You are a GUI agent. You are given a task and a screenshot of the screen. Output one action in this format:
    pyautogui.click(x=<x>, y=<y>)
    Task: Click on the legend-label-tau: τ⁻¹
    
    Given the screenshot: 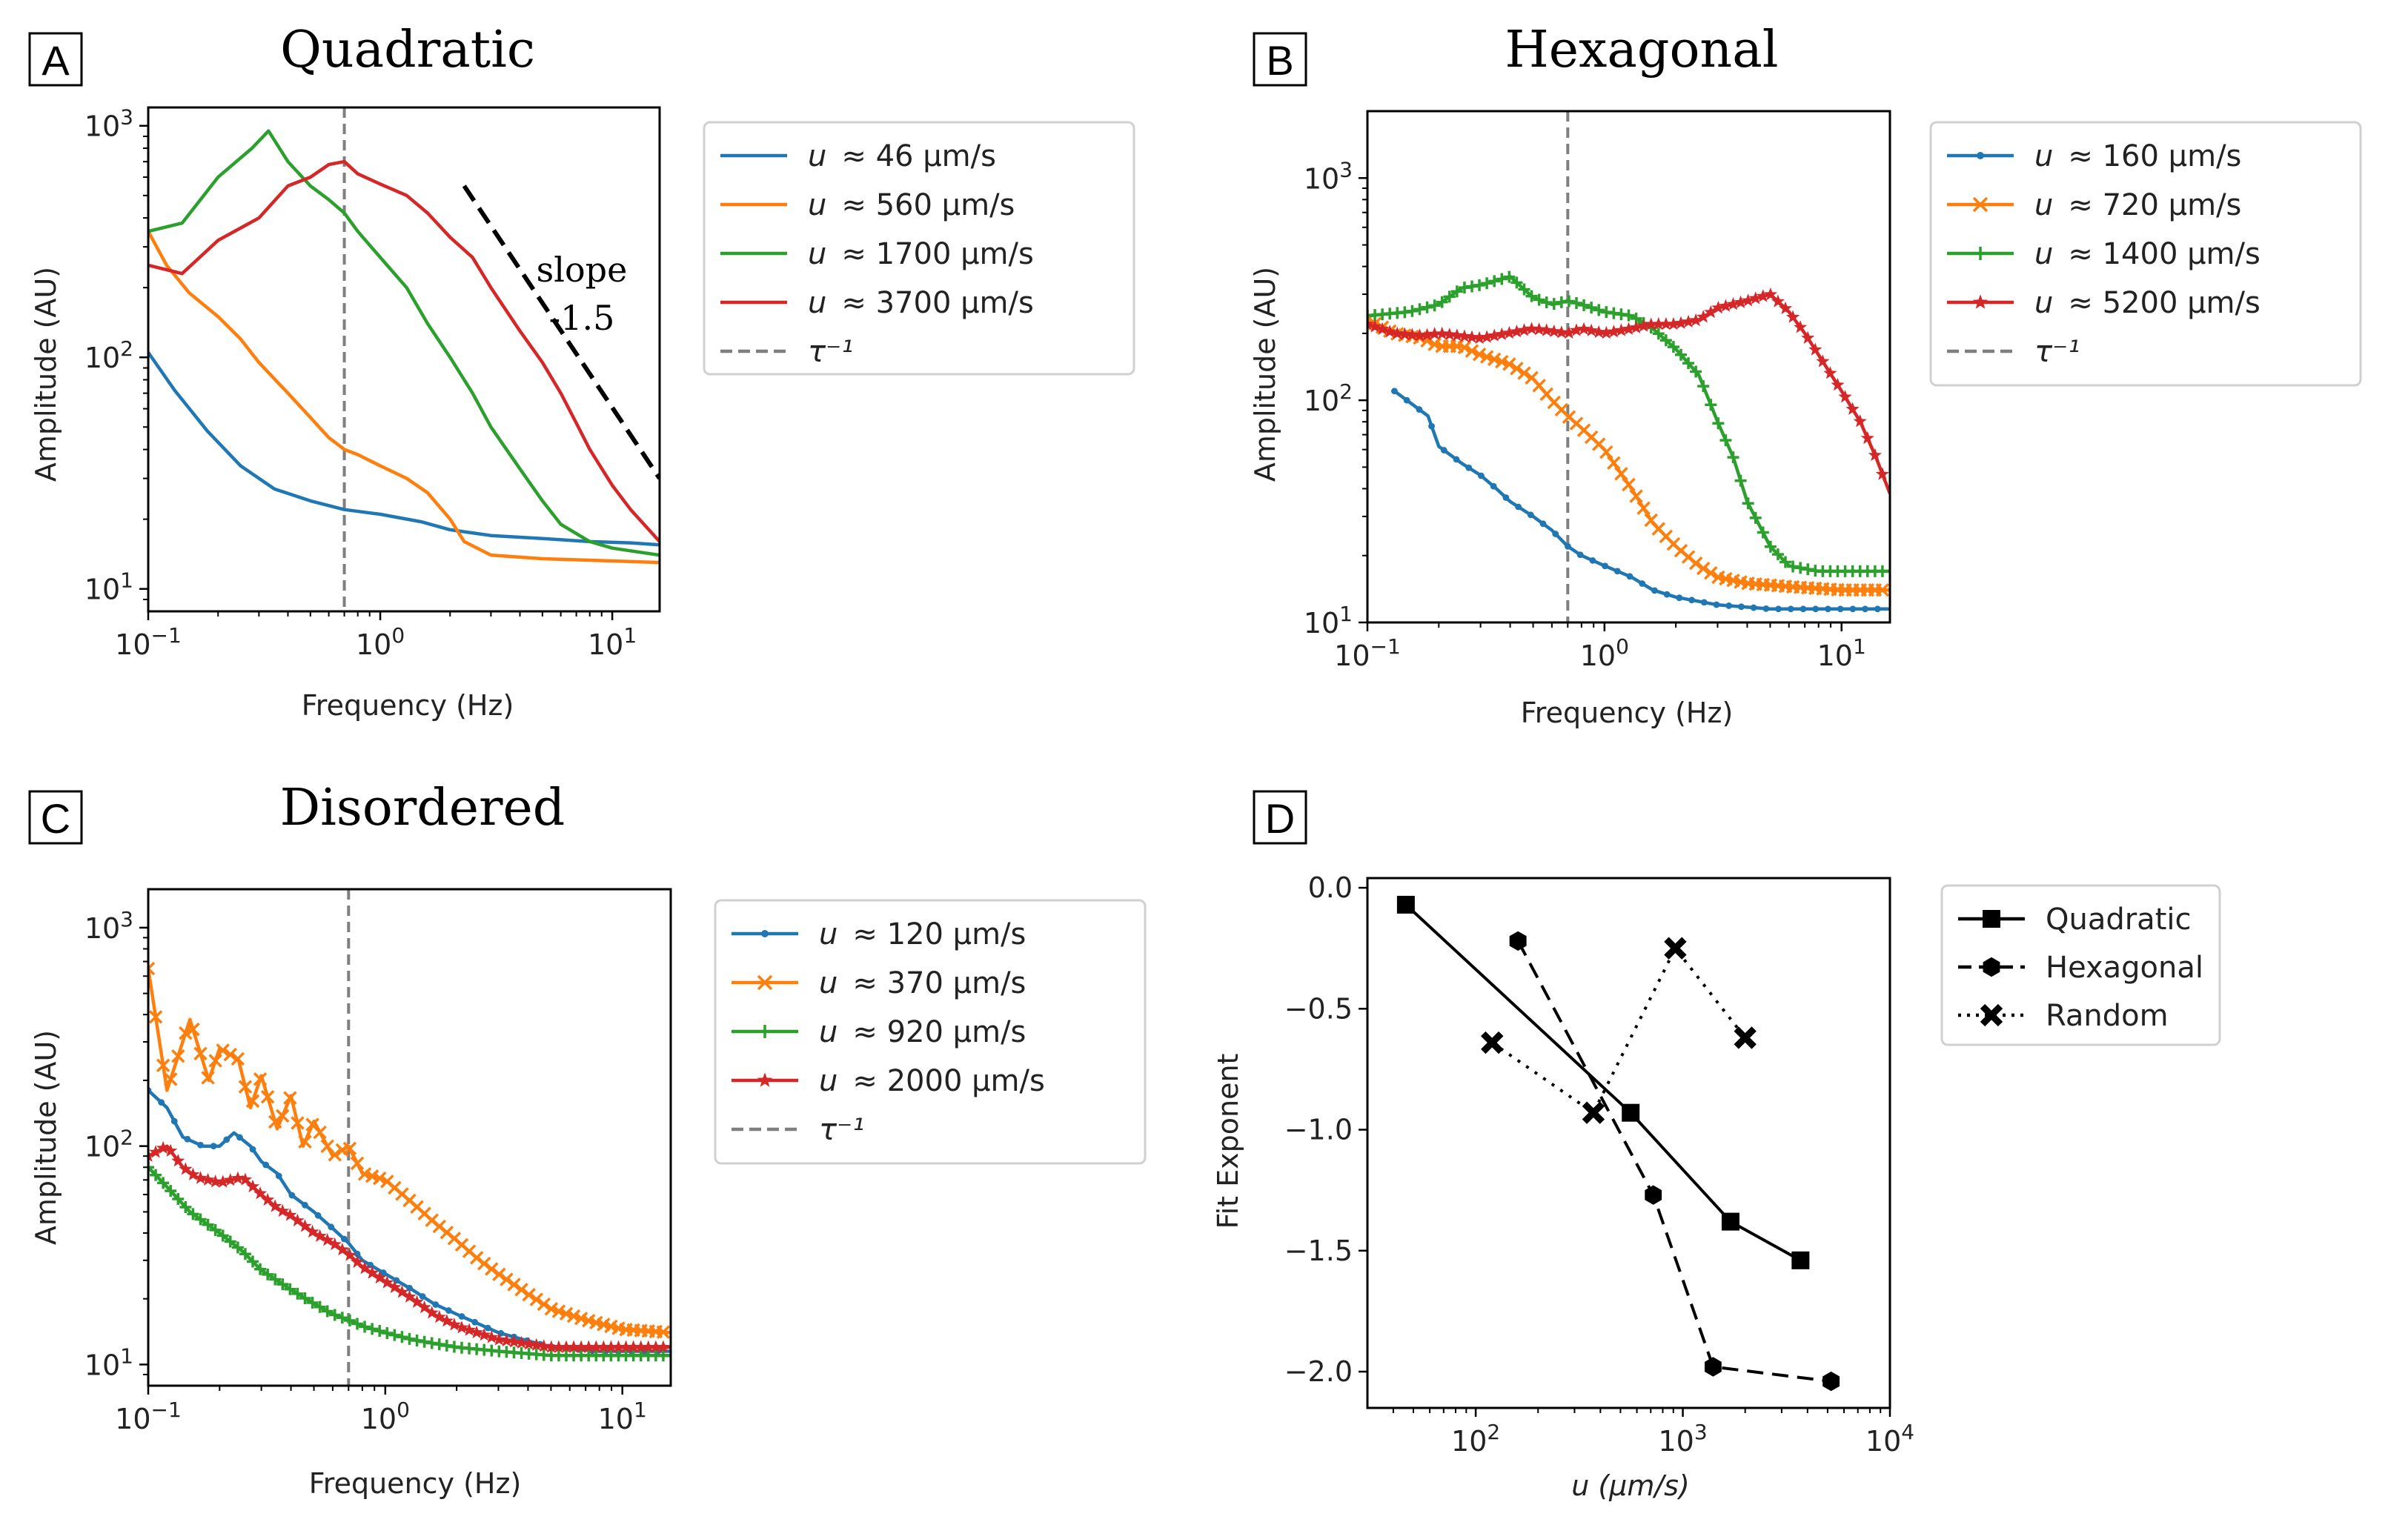 What is the action you would take?
    pyautogui.click(x=2057, y=352)
    